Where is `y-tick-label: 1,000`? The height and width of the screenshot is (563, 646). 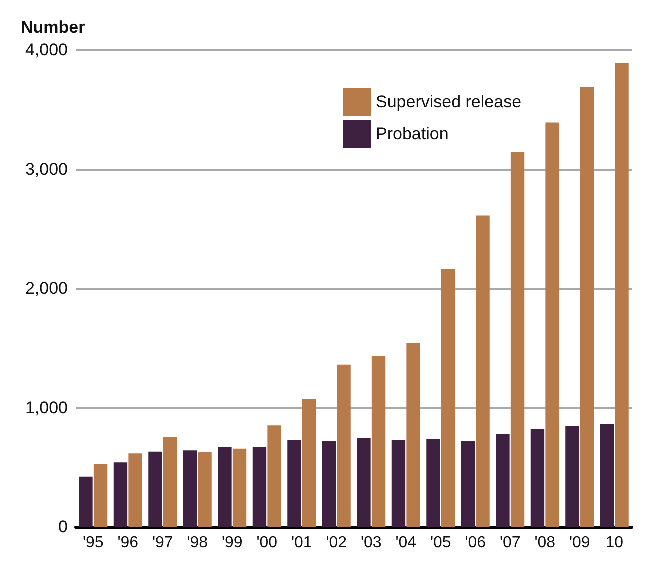 y-tick-label: 1,000 is located at coordinates (46, 408).